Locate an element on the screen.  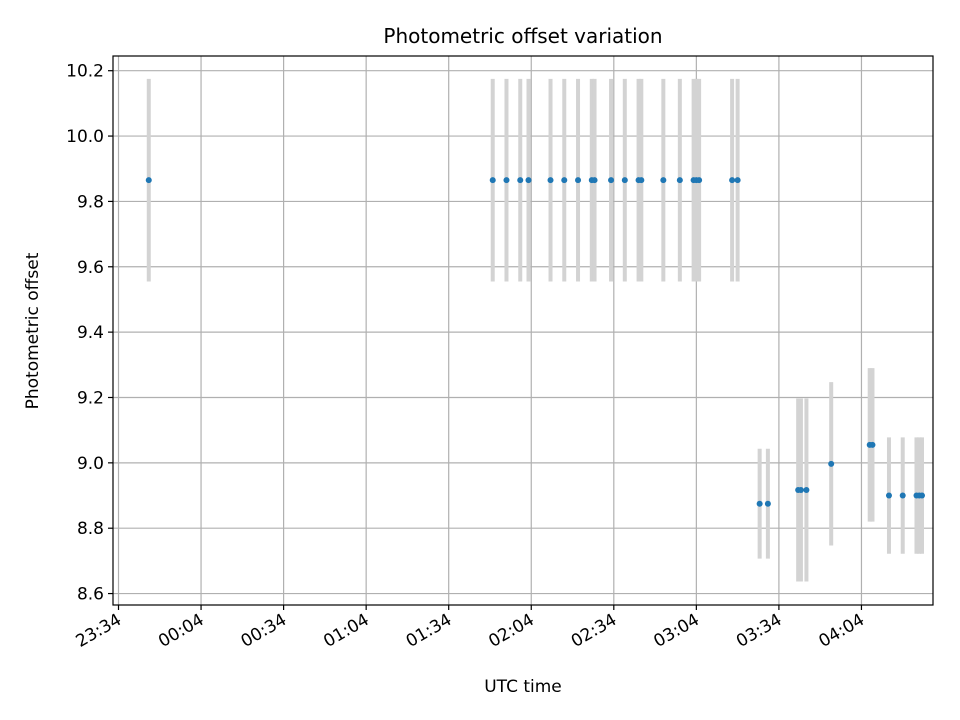
y-tick-label: 8.6 is located at coordinates (90, 595).